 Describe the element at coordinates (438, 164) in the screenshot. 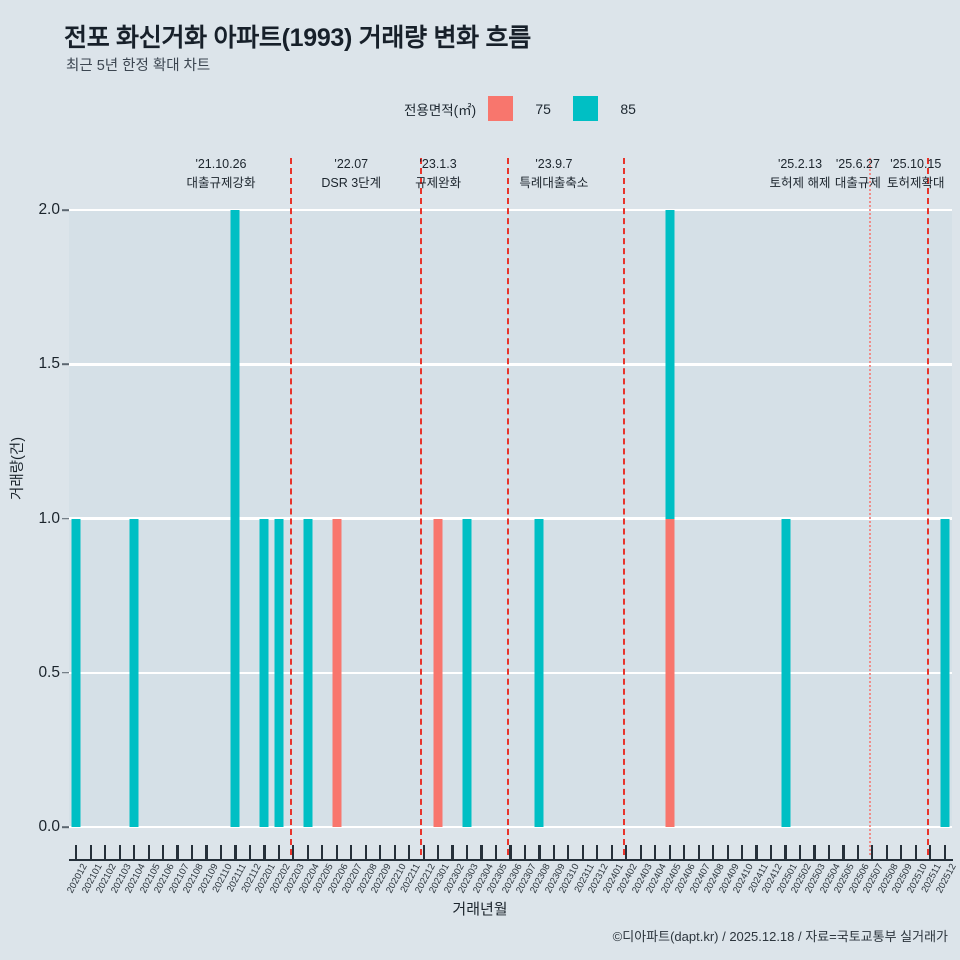

I see `event-date: '23.1.3` at that location.